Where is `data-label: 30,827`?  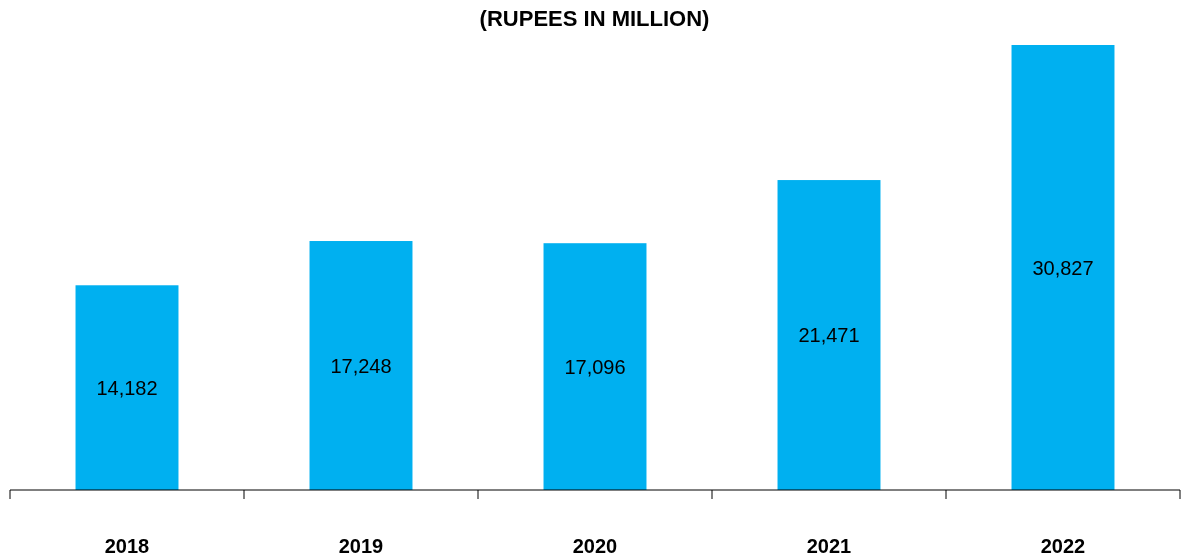 data-label: 30,827 is located at coordinates (1063, 267).